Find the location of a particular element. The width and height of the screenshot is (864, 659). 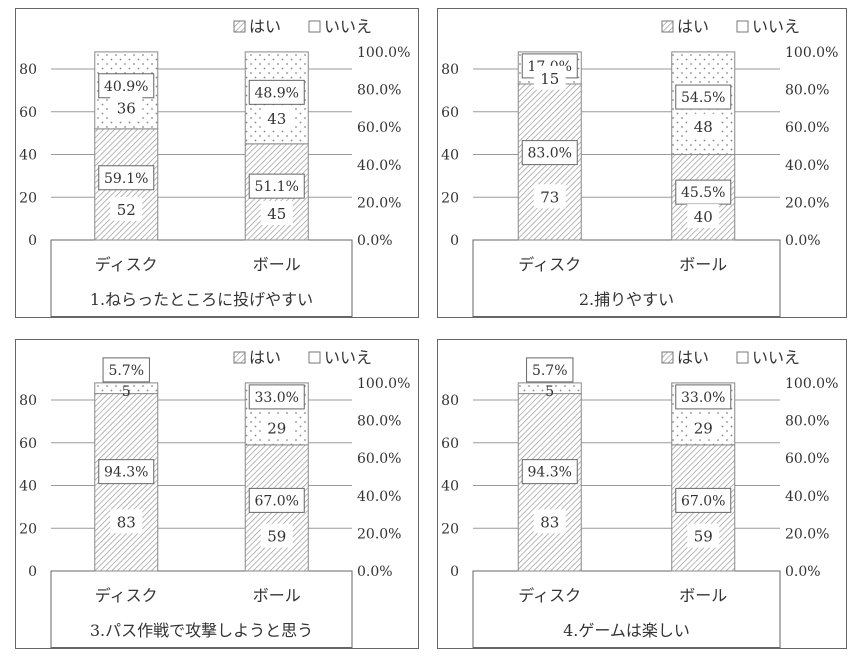

percent-label: 67.0% is located at coordinates (703, 501).